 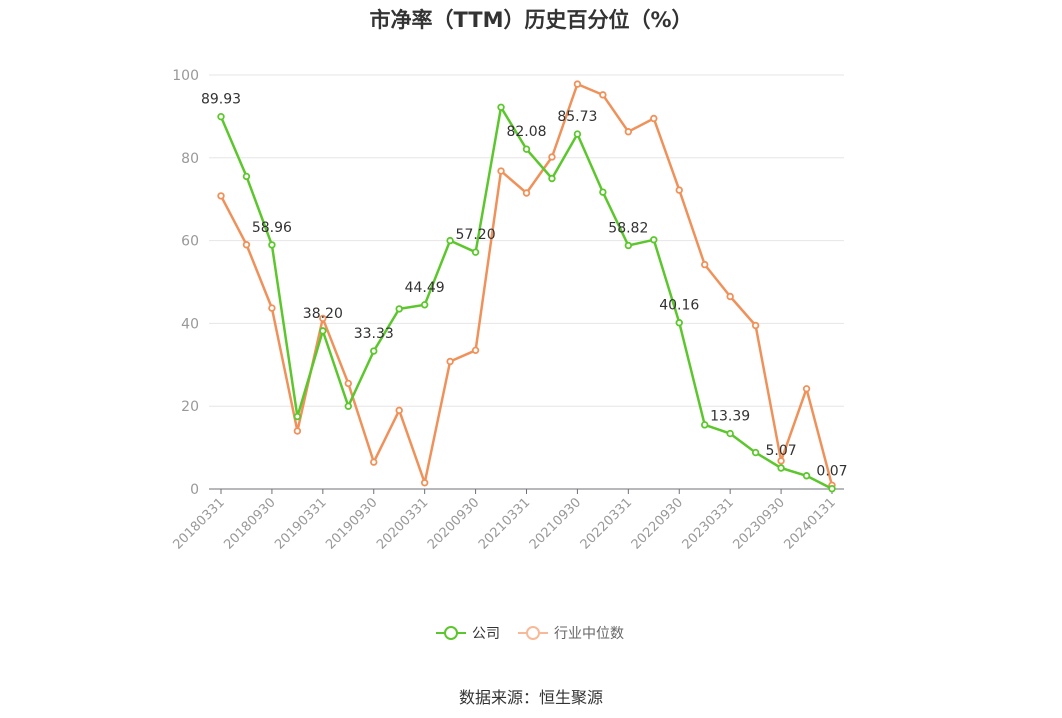 What do you see at coordinates (730, 417) in the screenshot?
I see `data-label: 13.39` at bounding box center [730, 417].